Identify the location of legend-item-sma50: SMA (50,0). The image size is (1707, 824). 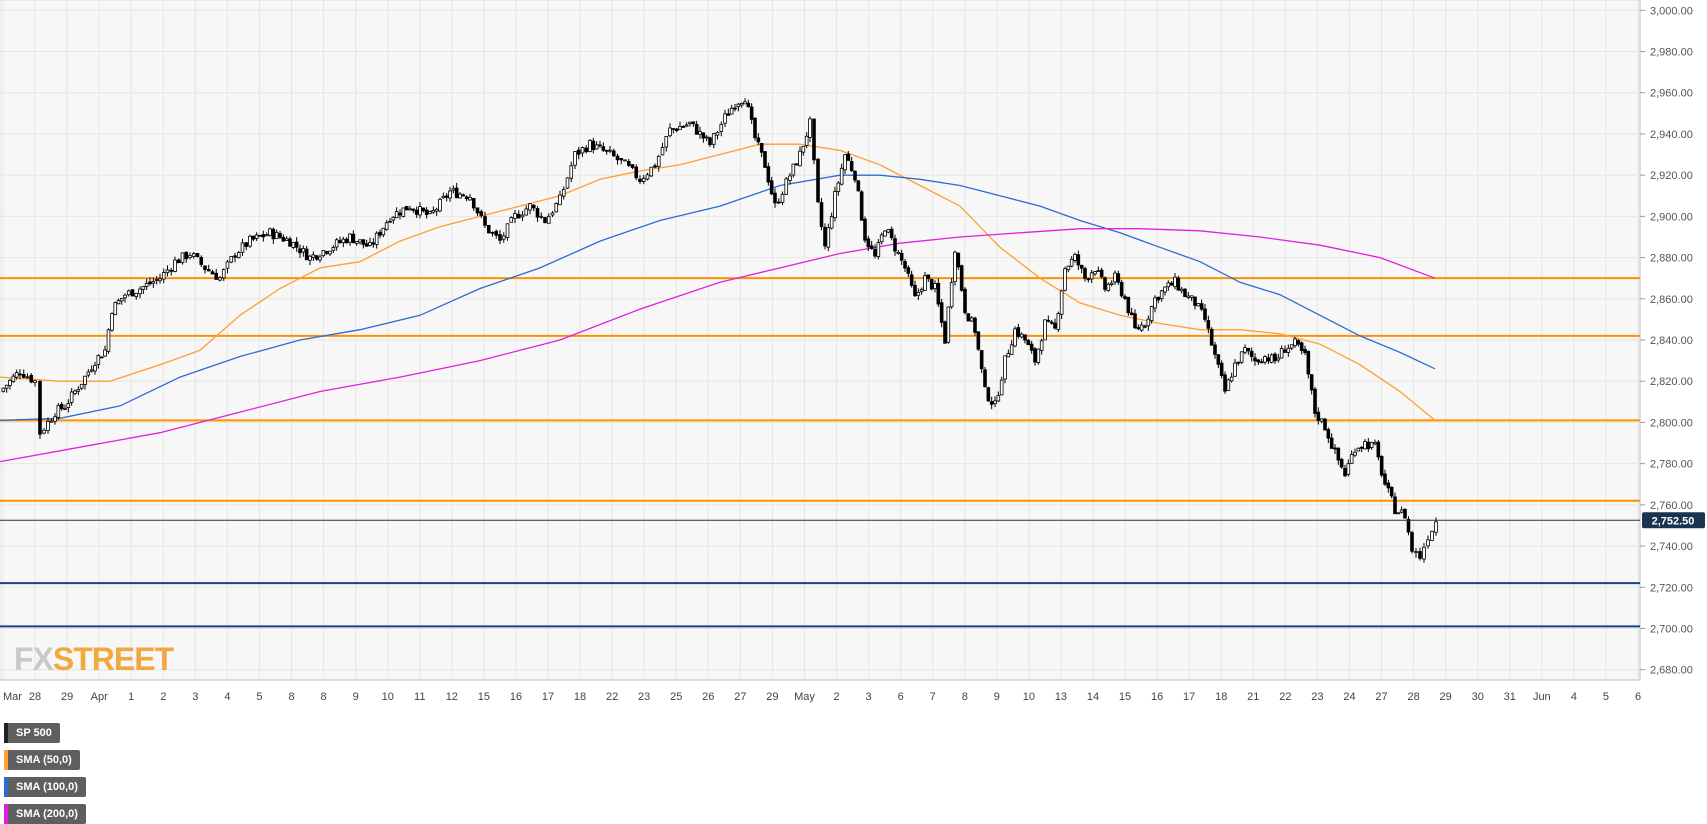
(42, 760).